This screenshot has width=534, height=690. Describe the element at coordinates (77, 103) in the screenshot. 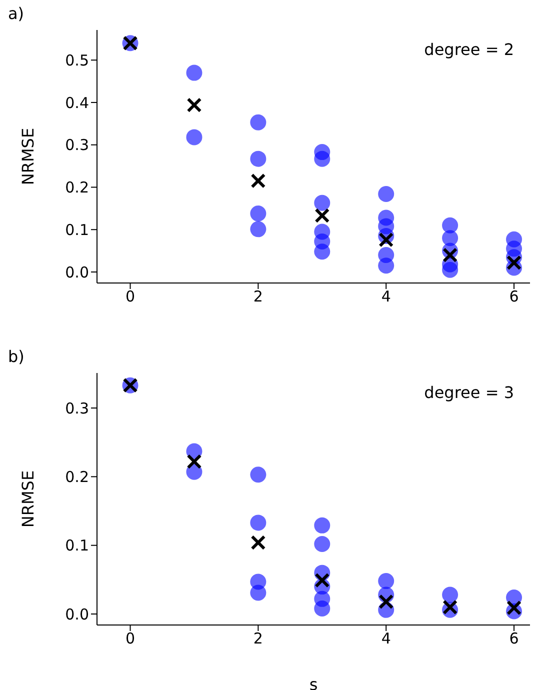

I see `y-tick-label: 0.4` at that location.